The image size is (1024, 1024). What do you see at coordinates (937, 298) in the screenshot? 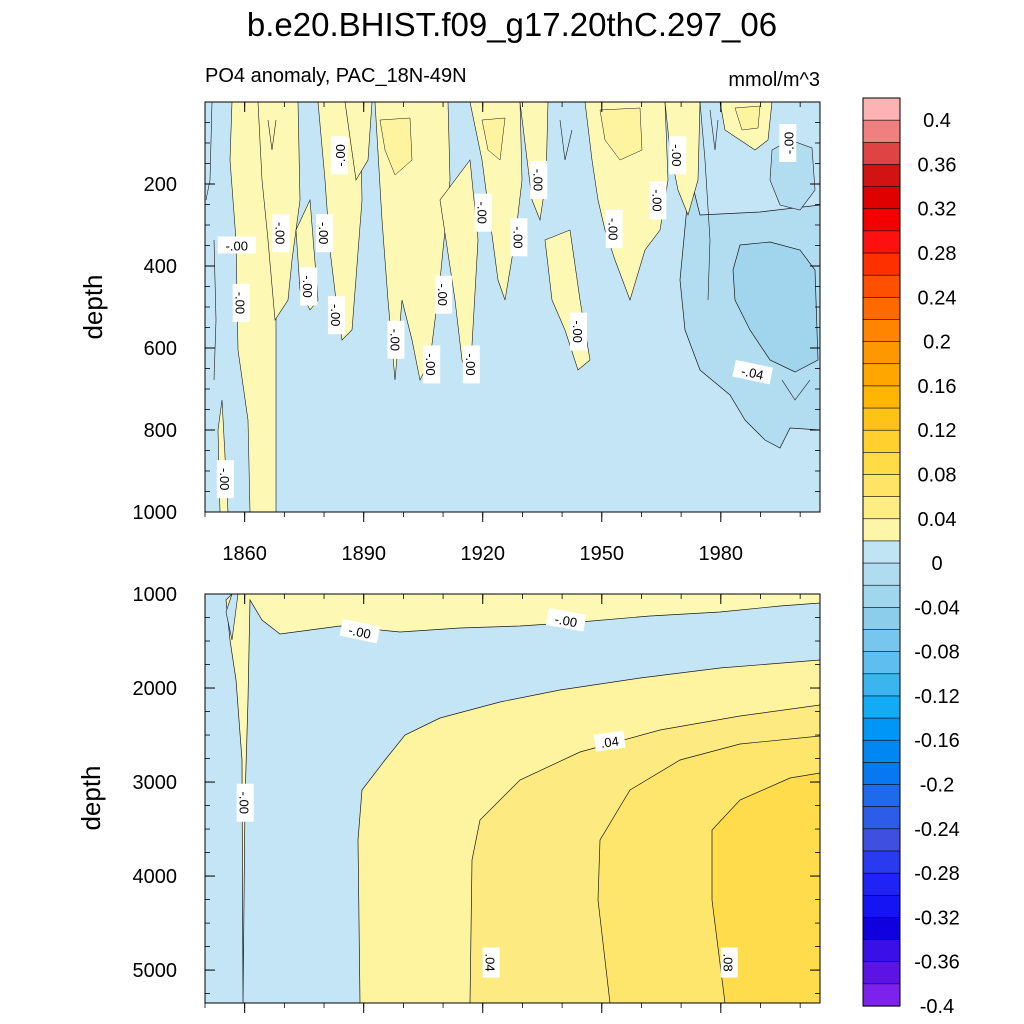
I see `colorbar-label: 0.24` at bounding box center [937, 298].